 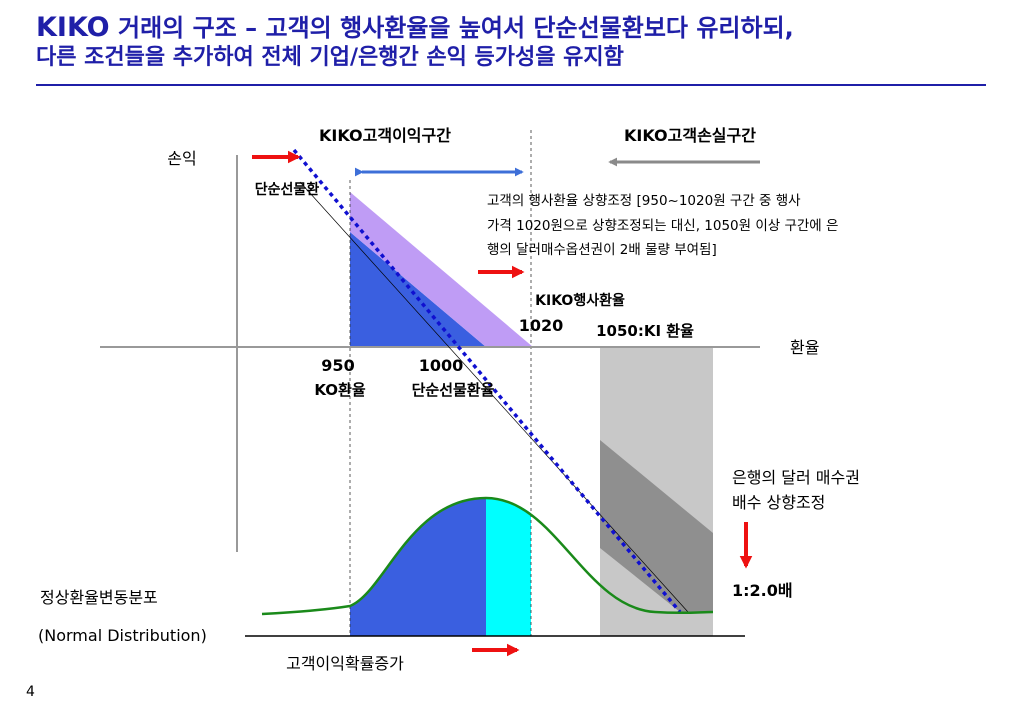 What do you see at coordinates (30, 692) in the screenshot?
I see `page-number: 4` at bounding box center [30, 692].